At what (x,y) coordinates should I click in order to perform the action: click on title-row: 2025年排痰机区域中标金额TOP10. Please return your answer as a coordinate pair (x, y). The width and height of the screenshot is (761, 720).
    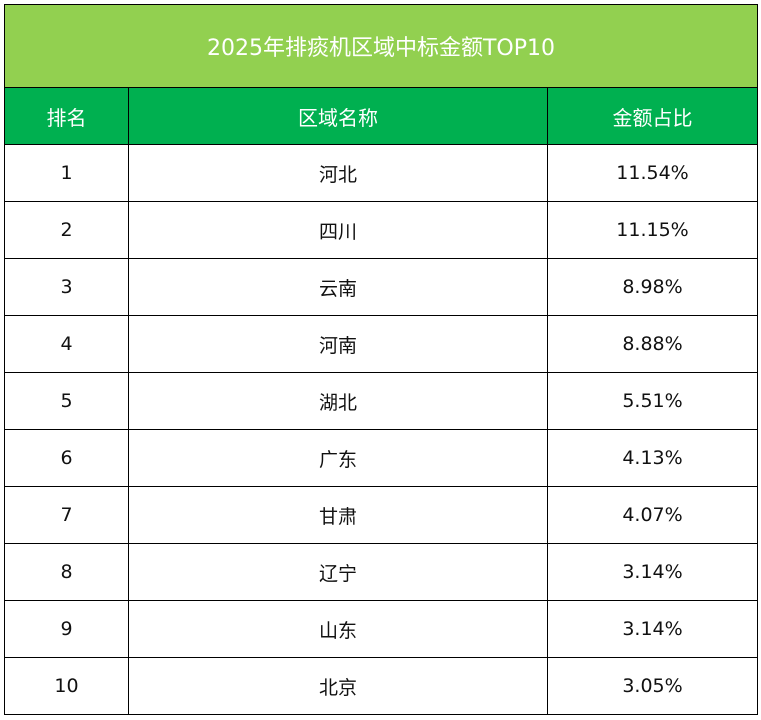
    Looking at the image, I should click on (381, 46).